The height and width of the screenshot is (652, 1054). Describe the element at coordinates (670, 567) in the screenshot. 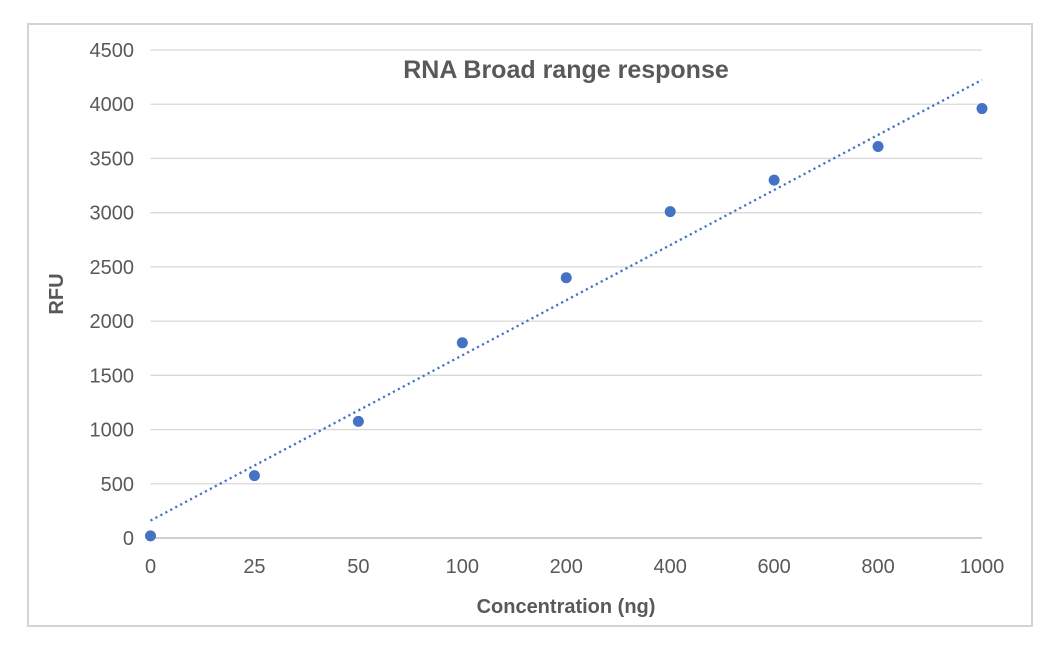

I see `x-tick-label: 400` at that location.